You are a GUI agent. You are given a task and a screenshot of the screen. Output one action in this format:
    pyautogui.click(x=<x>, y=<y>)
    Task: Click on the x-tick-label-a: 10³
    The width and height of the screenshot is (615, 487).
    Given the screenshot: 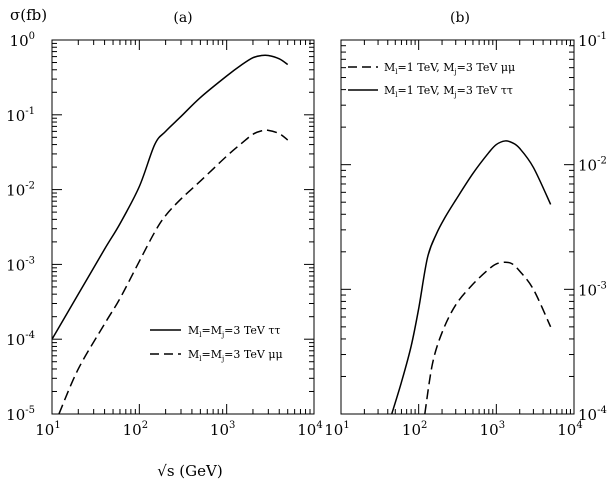 What is the action you would take?
    pyautogui.click(x=222, y=429)
    